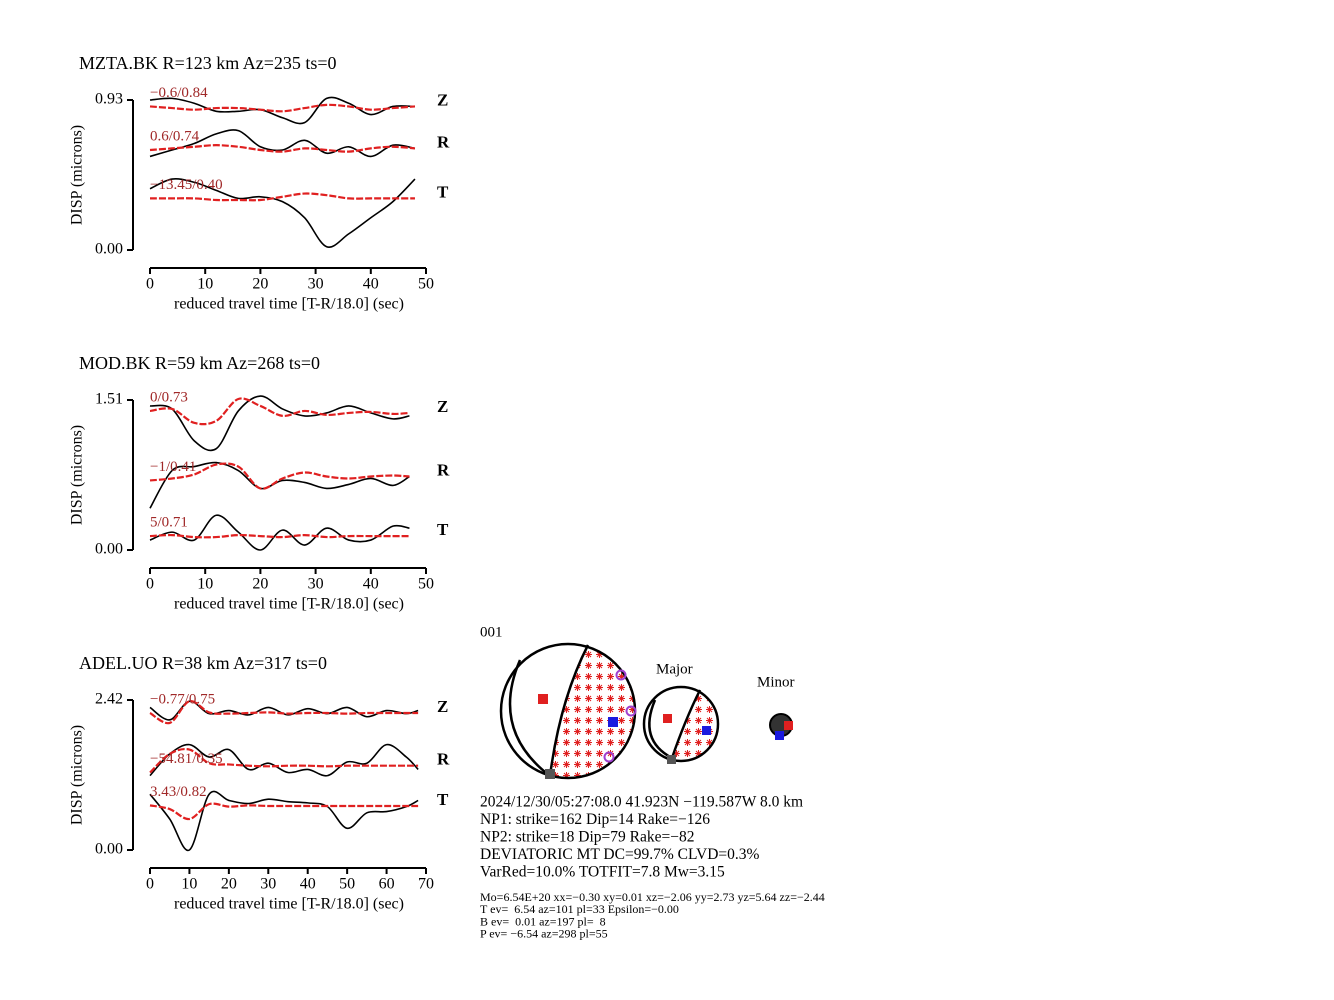 The height and width of the screenshot is (1000, 1334). Describe the element at coordinates (579, 909) in the screenshot. I see `mechanism-detail: T ev= 6.54 az=101 pl=33 Epsilon=−0.00` at that location.